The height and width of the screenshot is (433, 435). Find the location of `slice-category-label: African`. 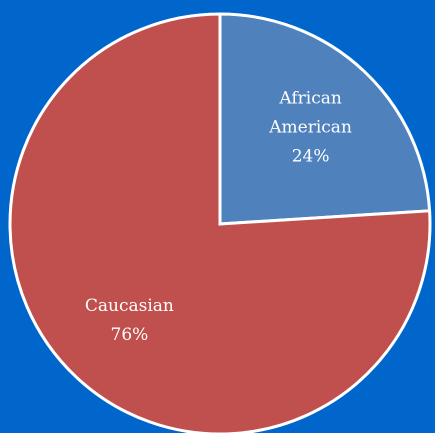

slice-category-label: African is located at coordinates (309, 98).